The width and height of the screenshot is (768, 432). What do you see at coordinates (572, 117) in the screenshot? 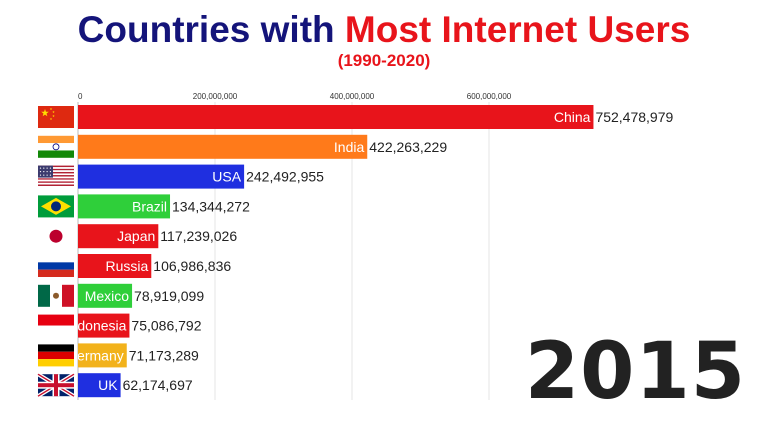
I see `bar-label-china: China` at bounding box center [572, 117].